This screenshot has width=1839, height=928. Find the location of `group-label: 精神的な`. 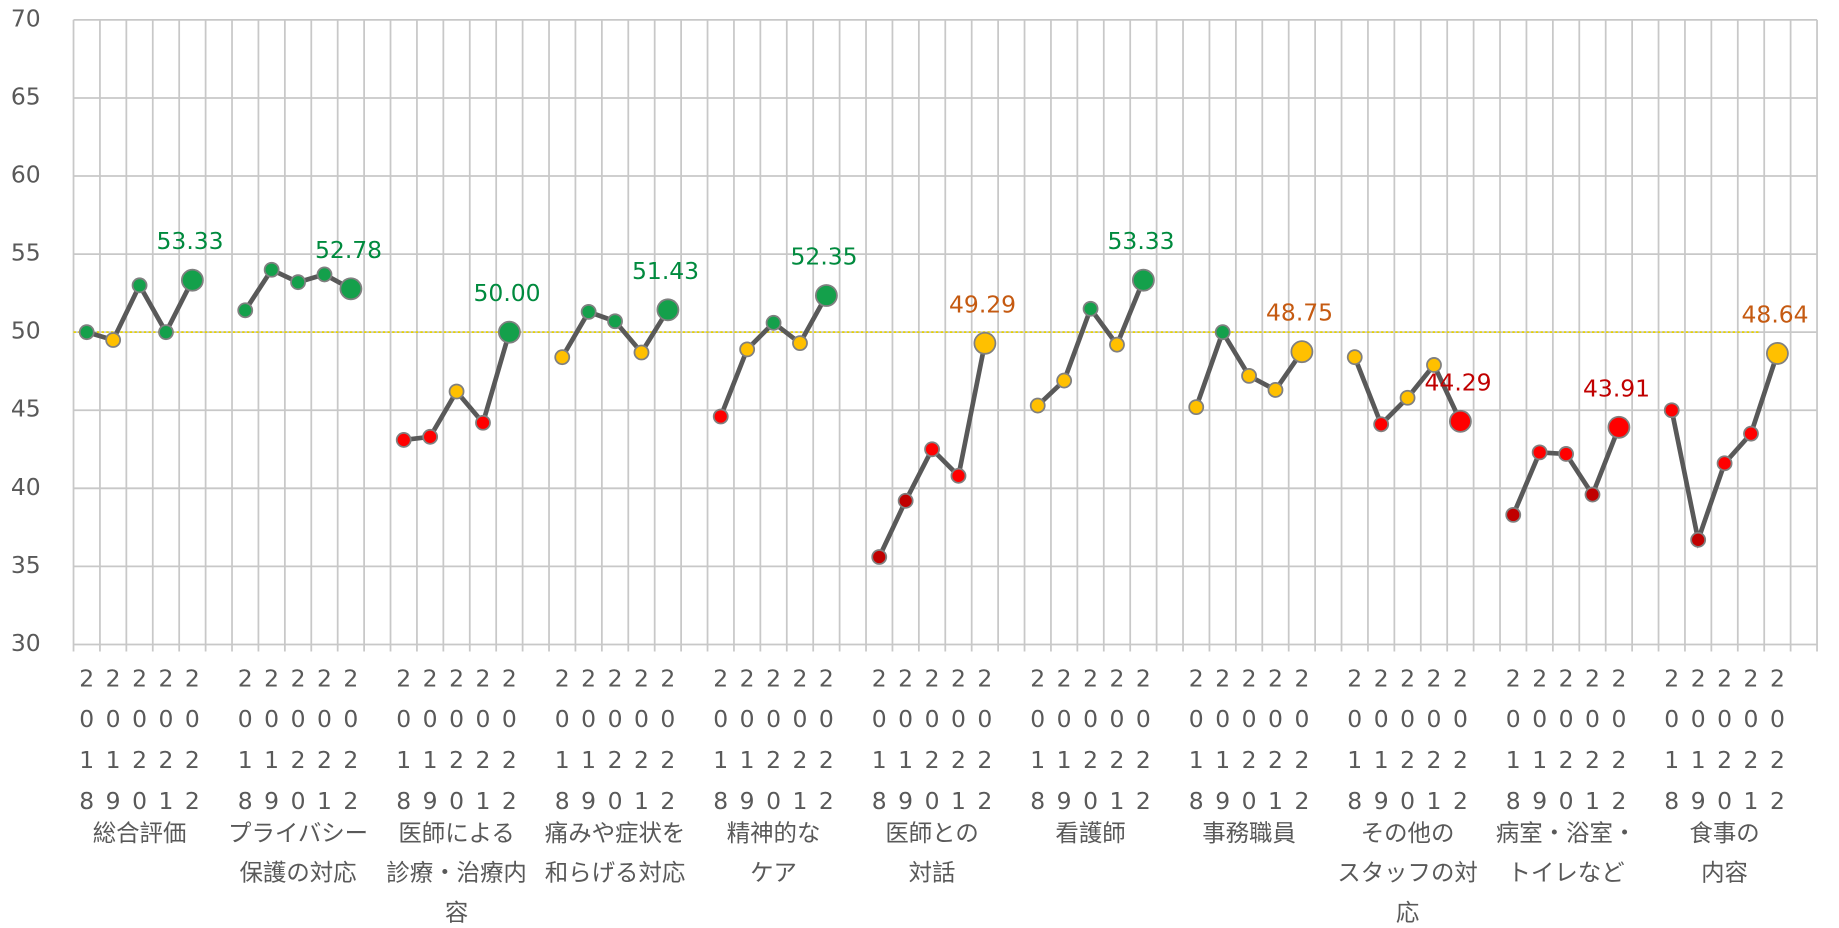

group-label: 精神的な is located at coordinates (774, 833).